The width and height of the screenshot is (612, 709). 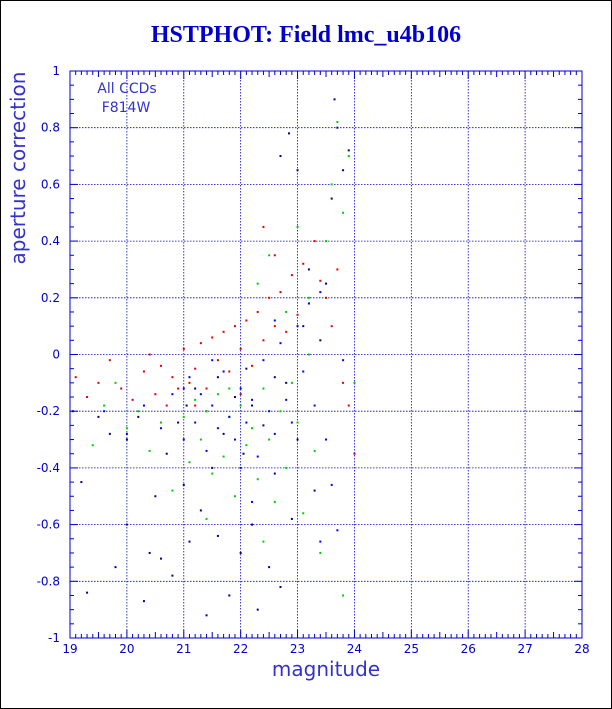 What do you see at coordinates (126, 649) in the screenshot?
I see `x-tick-label: 20` at bounding box center [126, 649].